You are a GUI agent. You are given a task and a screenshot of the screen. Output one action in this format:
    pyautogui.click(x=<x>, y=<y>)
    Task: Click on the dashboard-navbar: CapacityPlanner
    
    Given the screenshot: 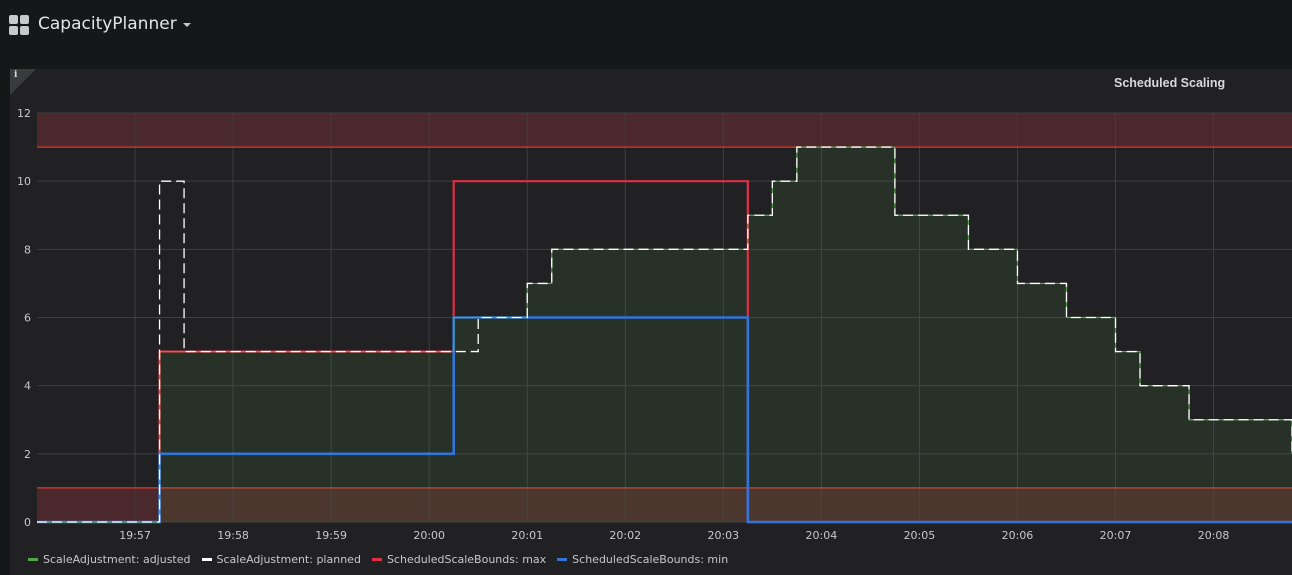 What is the action you would take?
    pyautogui.click(x=646, y=26)
    